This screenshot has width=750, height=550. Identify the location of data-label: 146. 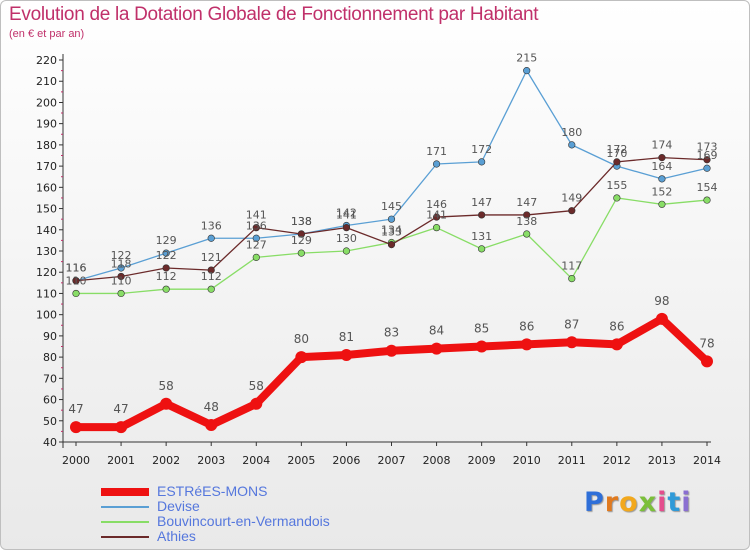
(436, 204).